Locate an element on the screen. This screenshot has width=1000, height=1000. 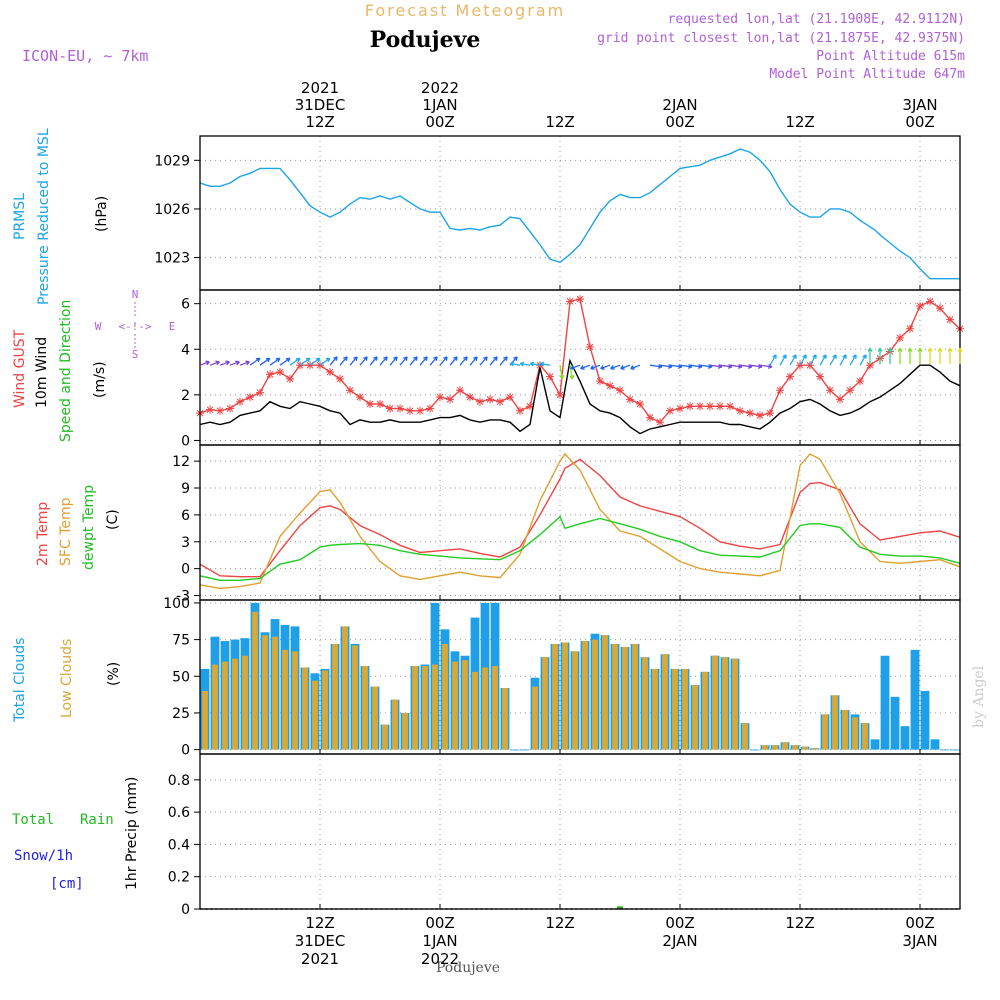
total-label: Total is located at coordinates (33, 820).